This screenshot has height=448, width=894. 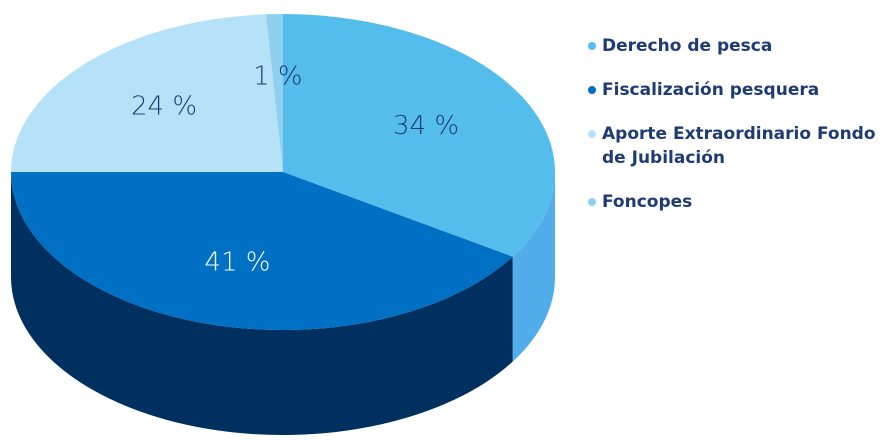 I want to click on slice-side, so click(x=533, y=267).